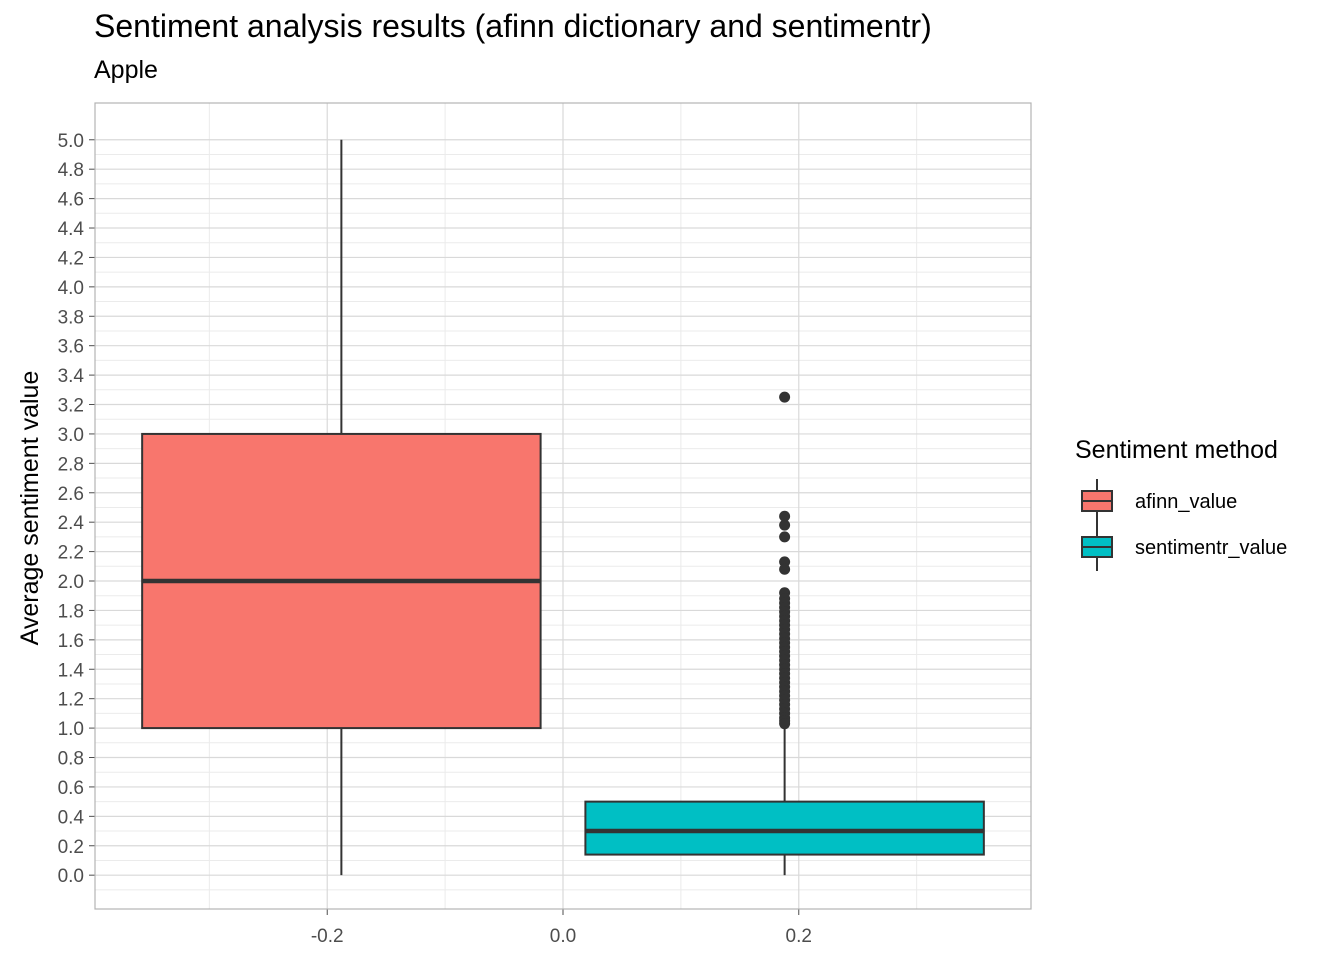  What do you see at coordinates (1186, 501) in the screenshot?
I see `legend-label-afinn: afinn_value` at bounding box center [1186, 501].